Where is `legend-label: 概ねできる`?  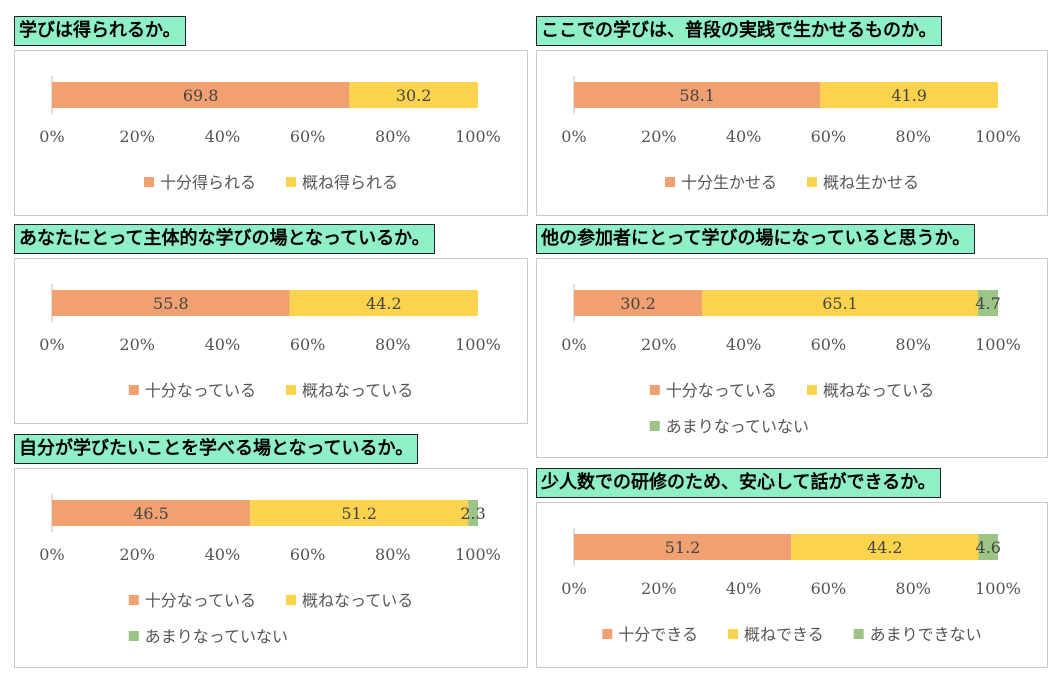 legend-label: 概ねできる is located at coordinates (784, 634).